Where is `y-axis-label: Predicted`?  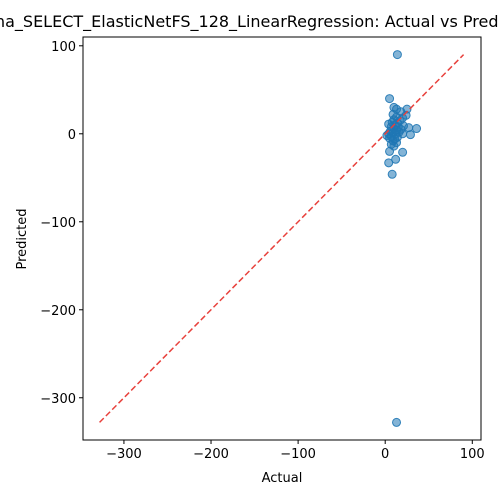
y-axis-label: Predicted is located at coordinates (22, 238).